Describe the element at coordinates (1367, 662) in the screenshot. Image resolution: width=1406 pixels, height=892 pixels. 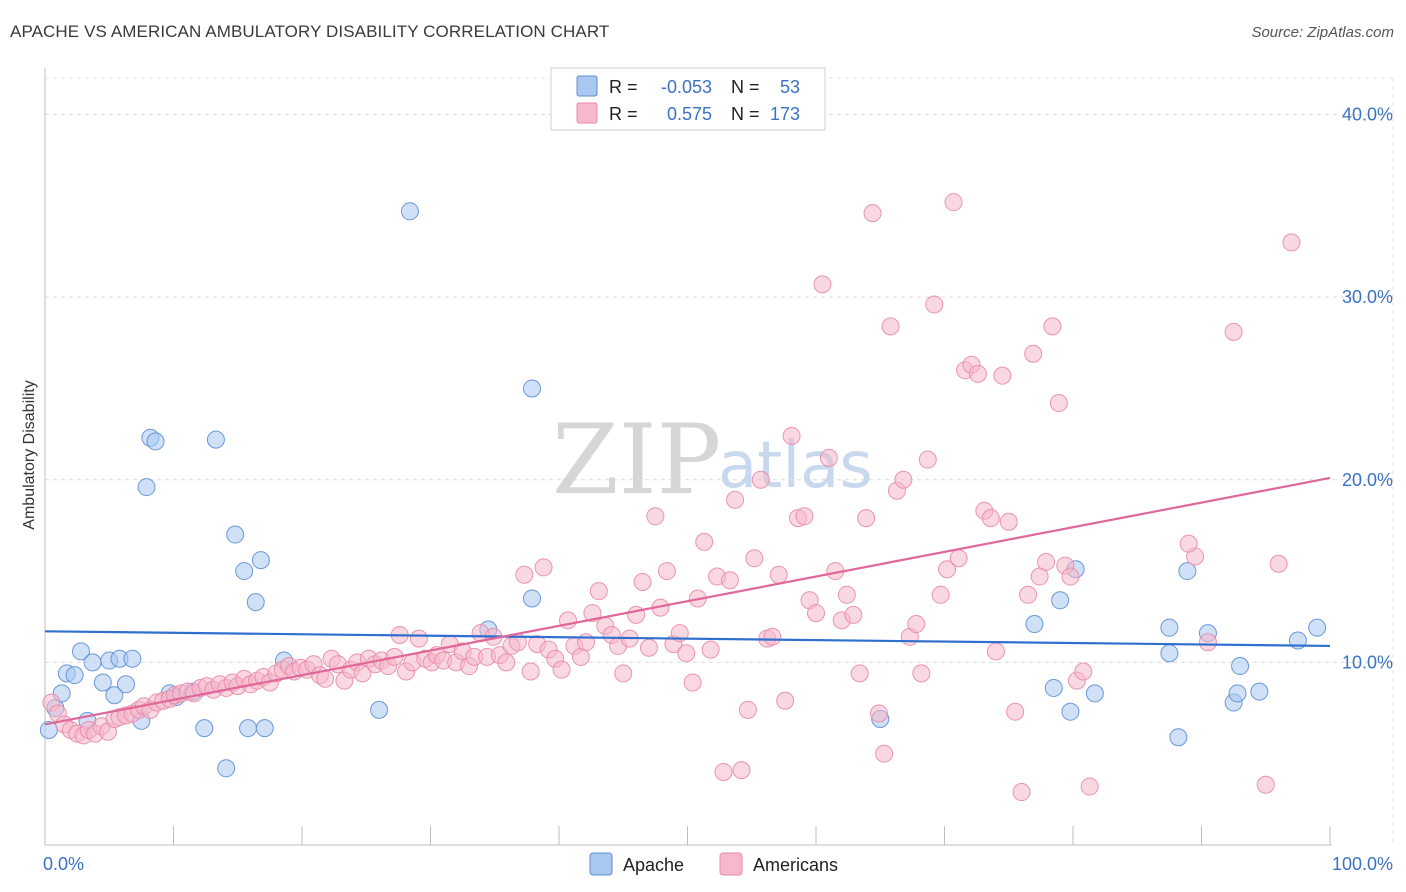
I see `y-tick-label: 10.0%` at that location.